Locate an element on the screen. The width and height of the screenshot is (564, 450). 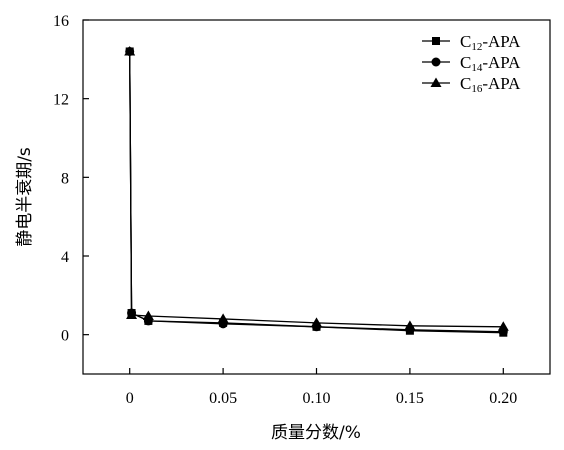
x-tick-label: 0.15 is located at coordinates (410, 398).